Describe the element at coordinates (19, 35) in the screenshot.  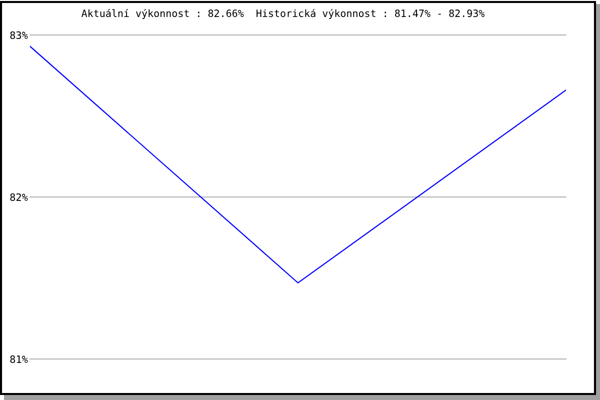
I see `y-tick-label: 83%` at that location.